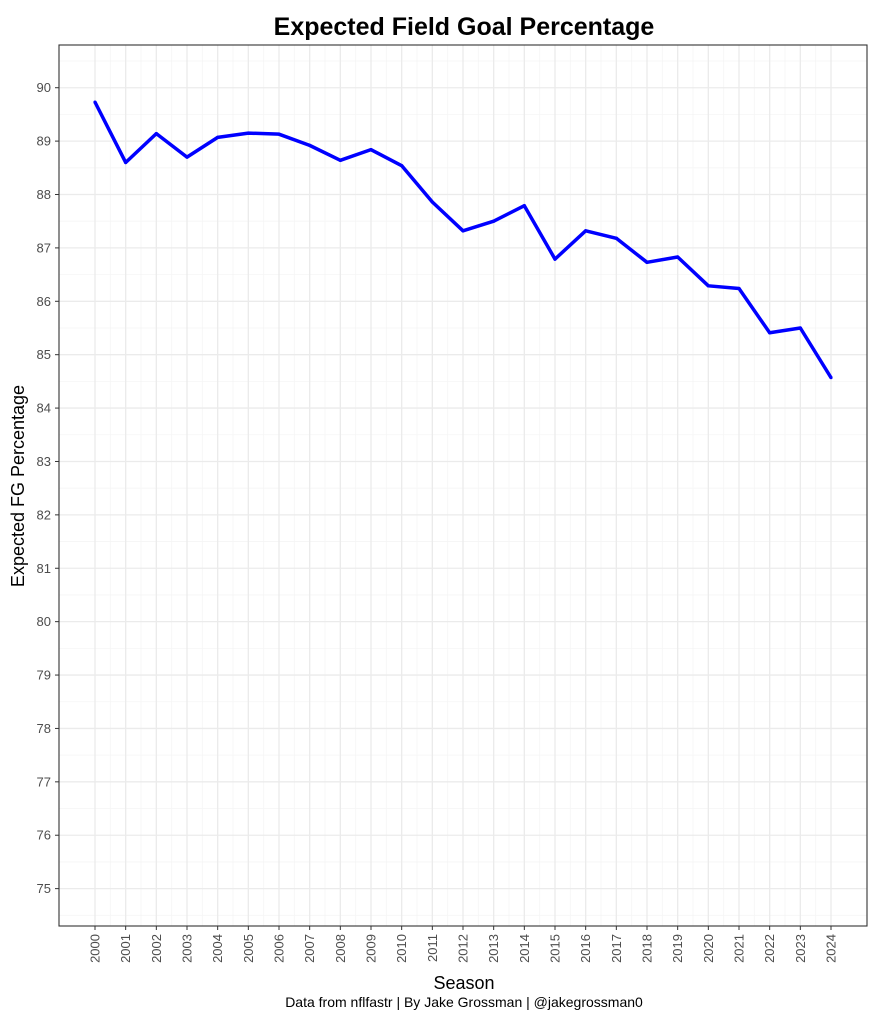 This screenshot has width=879, height=1023. What do you see at coordinates (248, 133) in the screenshot?
I see `data-point-2005` at bounding box center [248, 133].